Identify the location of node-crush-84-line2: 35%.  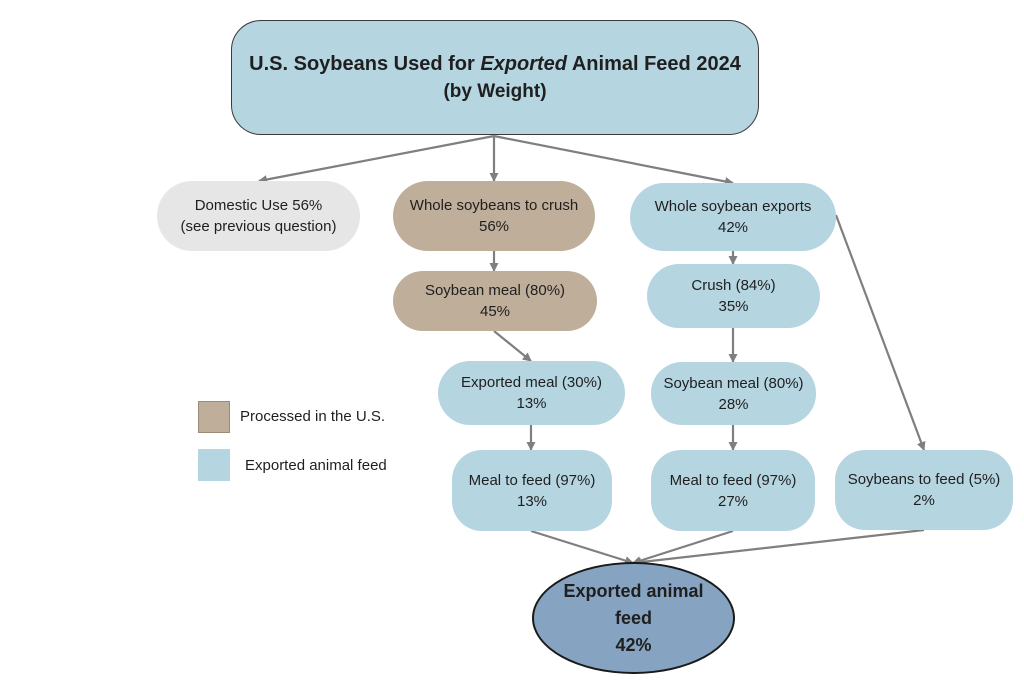
(733, 306).